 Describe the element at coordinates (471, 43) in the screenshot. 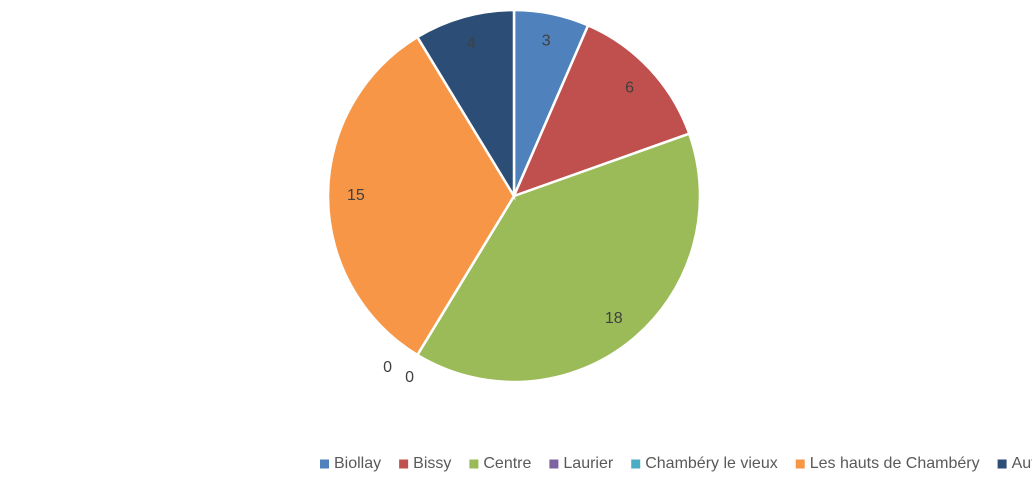

I see `data-label: 4` at that location.